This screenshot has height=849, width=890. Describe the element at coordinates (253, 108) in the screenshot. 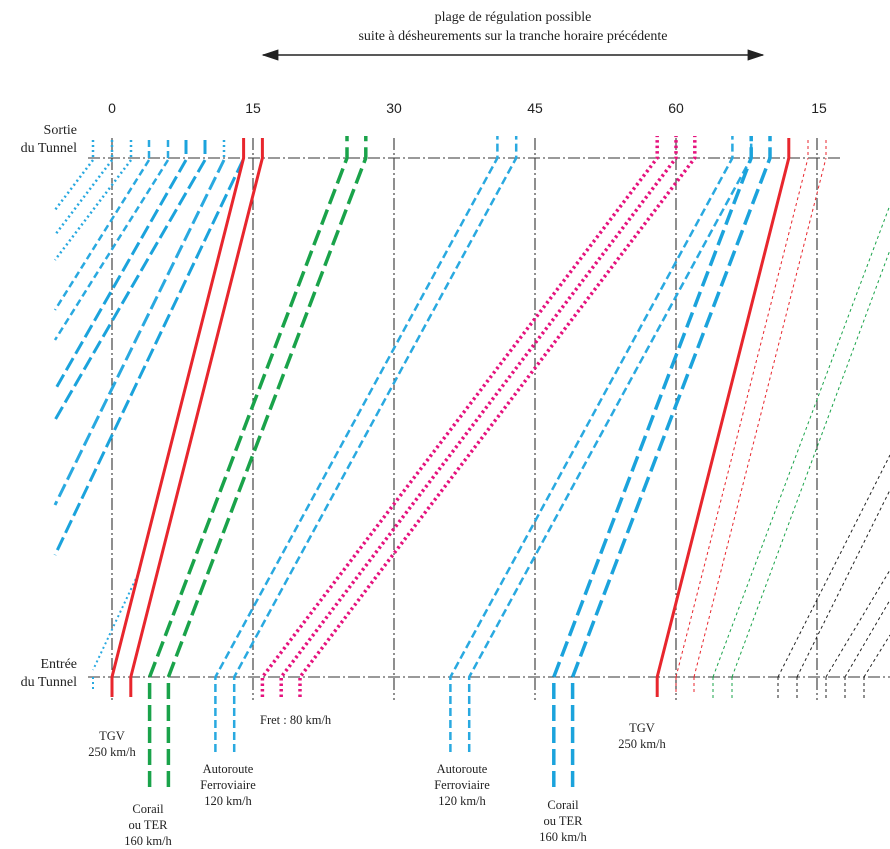

I see `tick-15: 15` at that location.